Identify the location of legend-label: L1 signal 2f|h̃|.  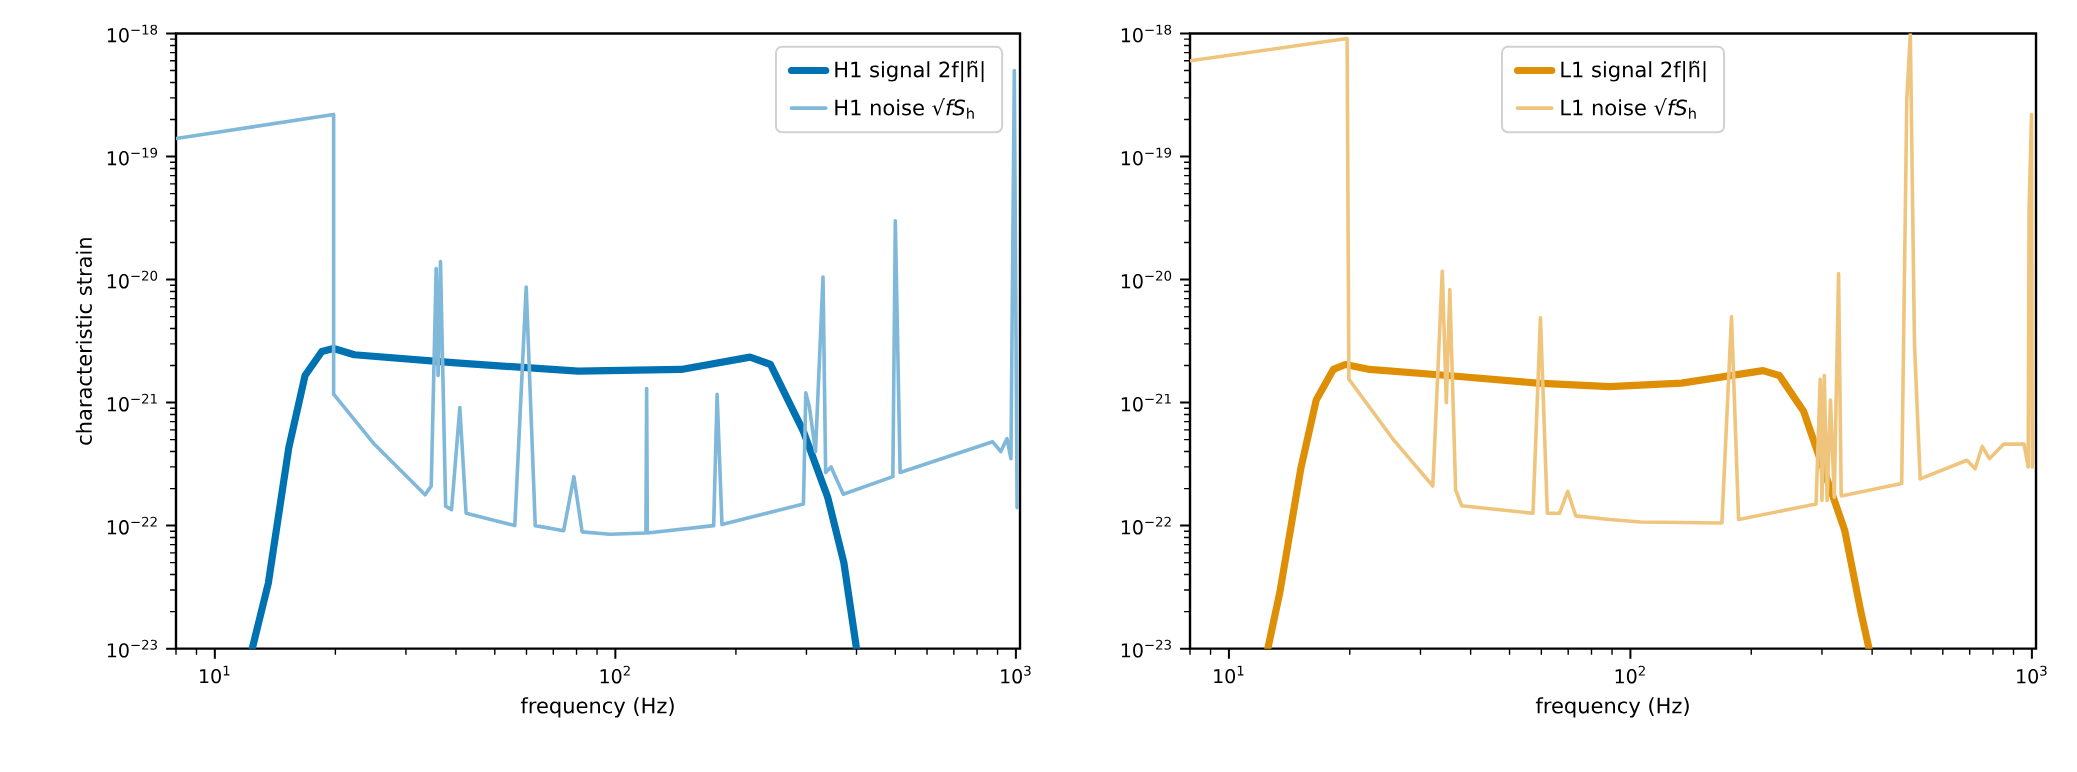
(1633, 71).